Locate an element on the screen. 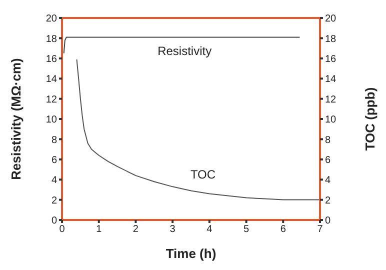 The image size is (386, 270). series-label: Resistivity is located at coordinates (185, 51).